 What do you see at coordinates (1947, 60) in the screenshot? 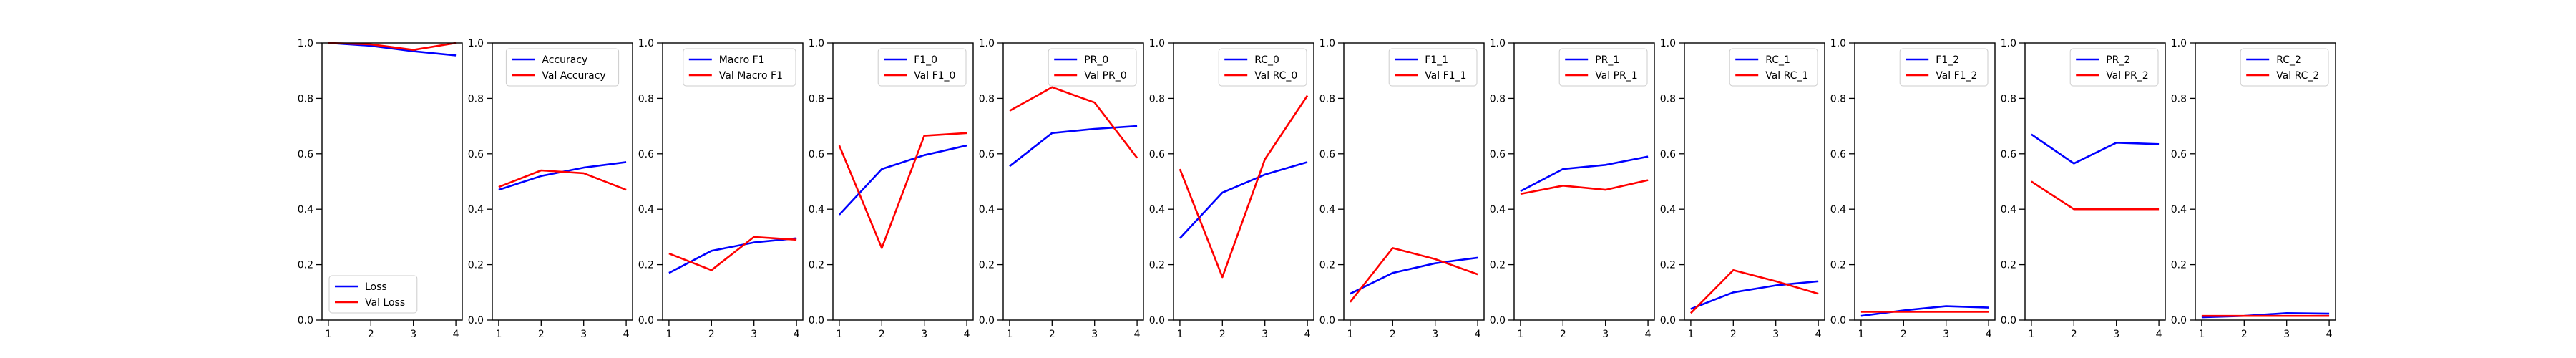
I see `legend-label: F1_2` at bounding box center [1947, 60].